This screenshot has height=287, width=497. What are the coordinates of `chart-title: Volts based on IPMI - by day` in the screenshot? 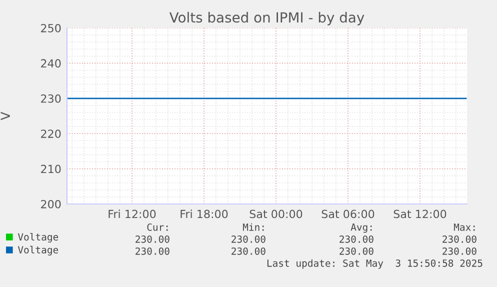 It's located at (266, 19).